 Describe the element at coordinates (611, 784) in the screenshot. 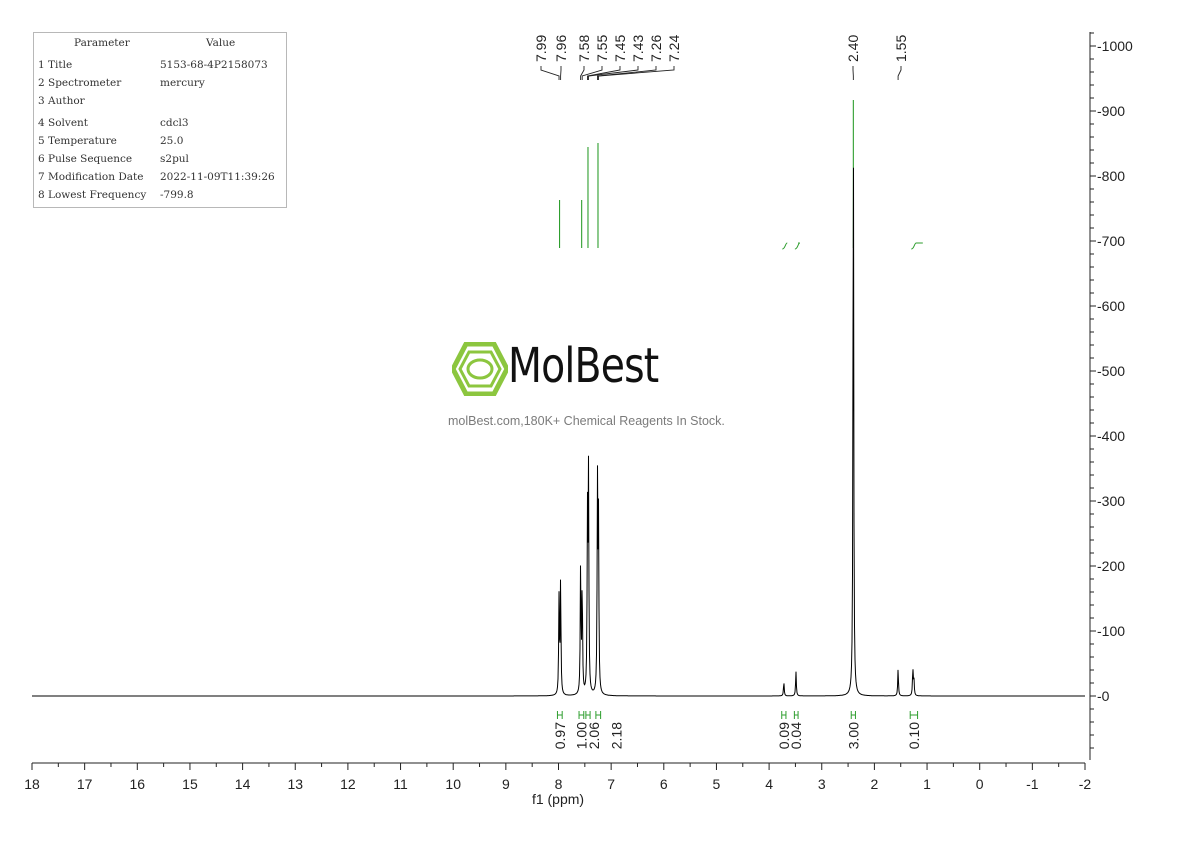

I see `x-tick-label: 7` at that location.